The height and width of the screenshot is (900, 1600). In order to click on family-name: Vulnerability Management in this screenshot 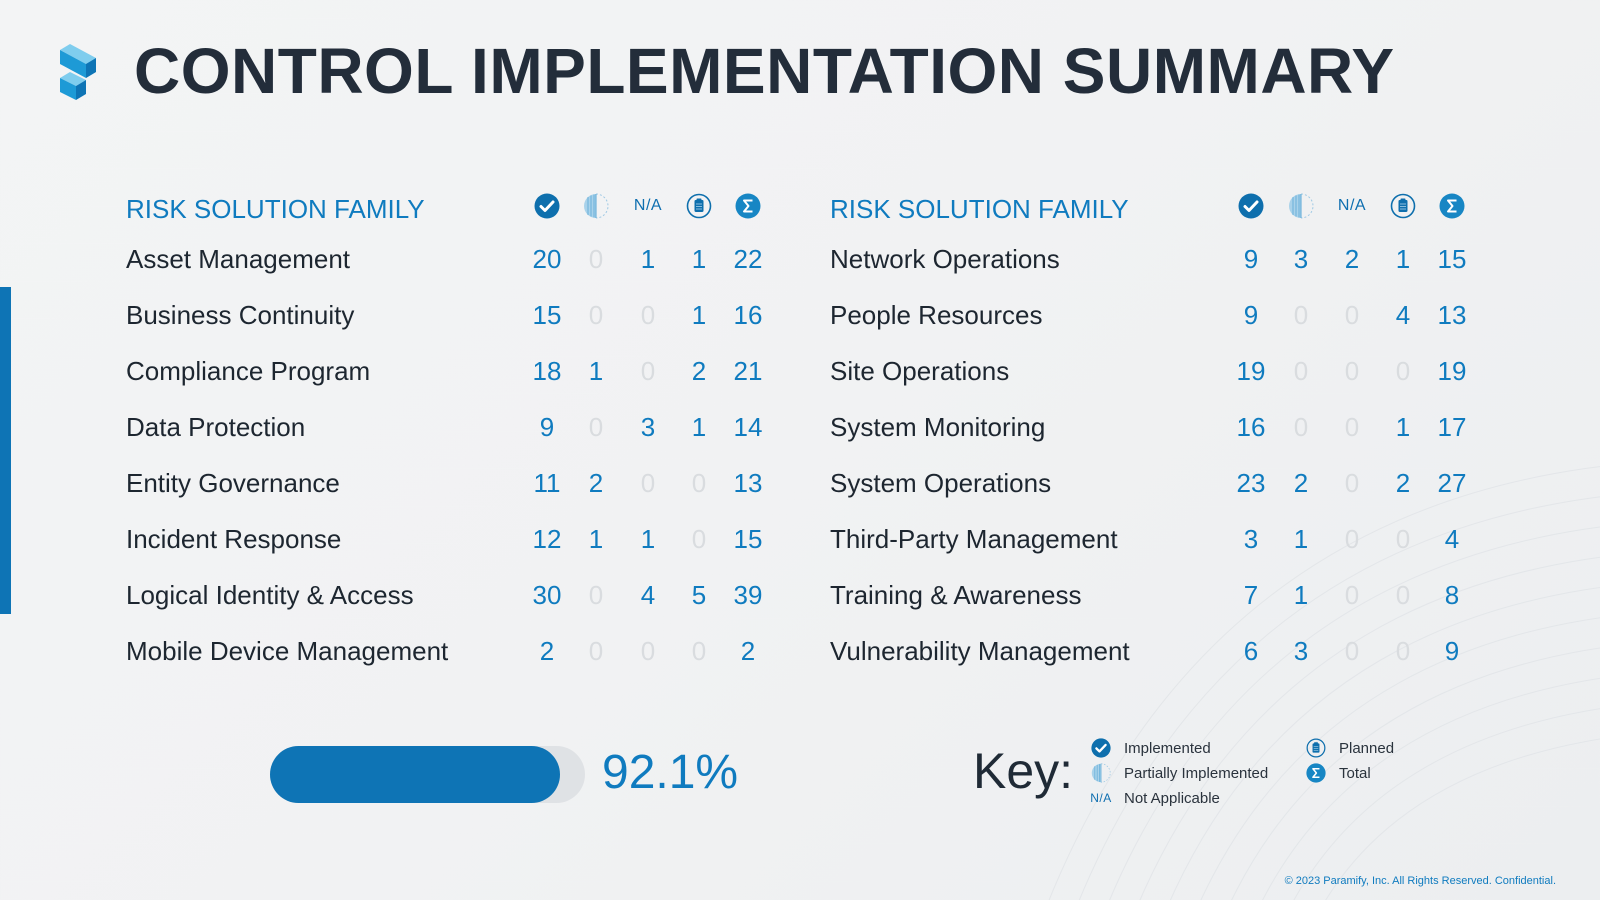, I will do `click(980, 651)`.